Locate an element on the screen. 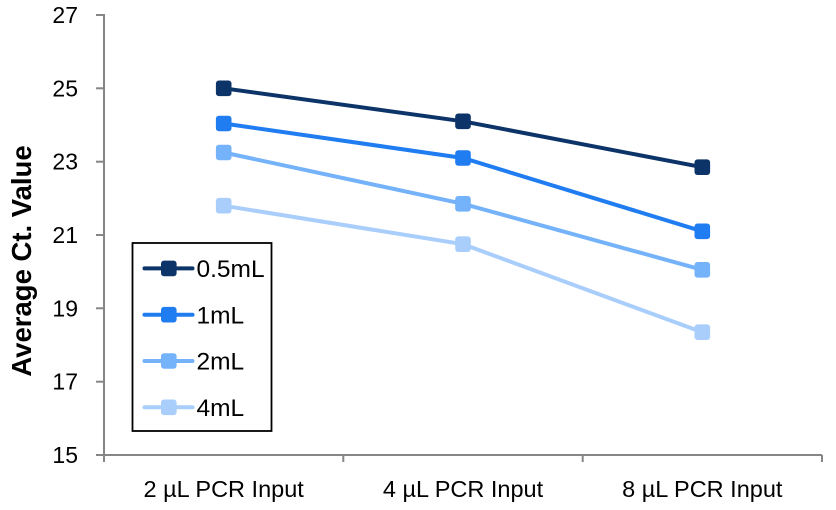  svg-text: 27 is located at coordinates (65, 15).